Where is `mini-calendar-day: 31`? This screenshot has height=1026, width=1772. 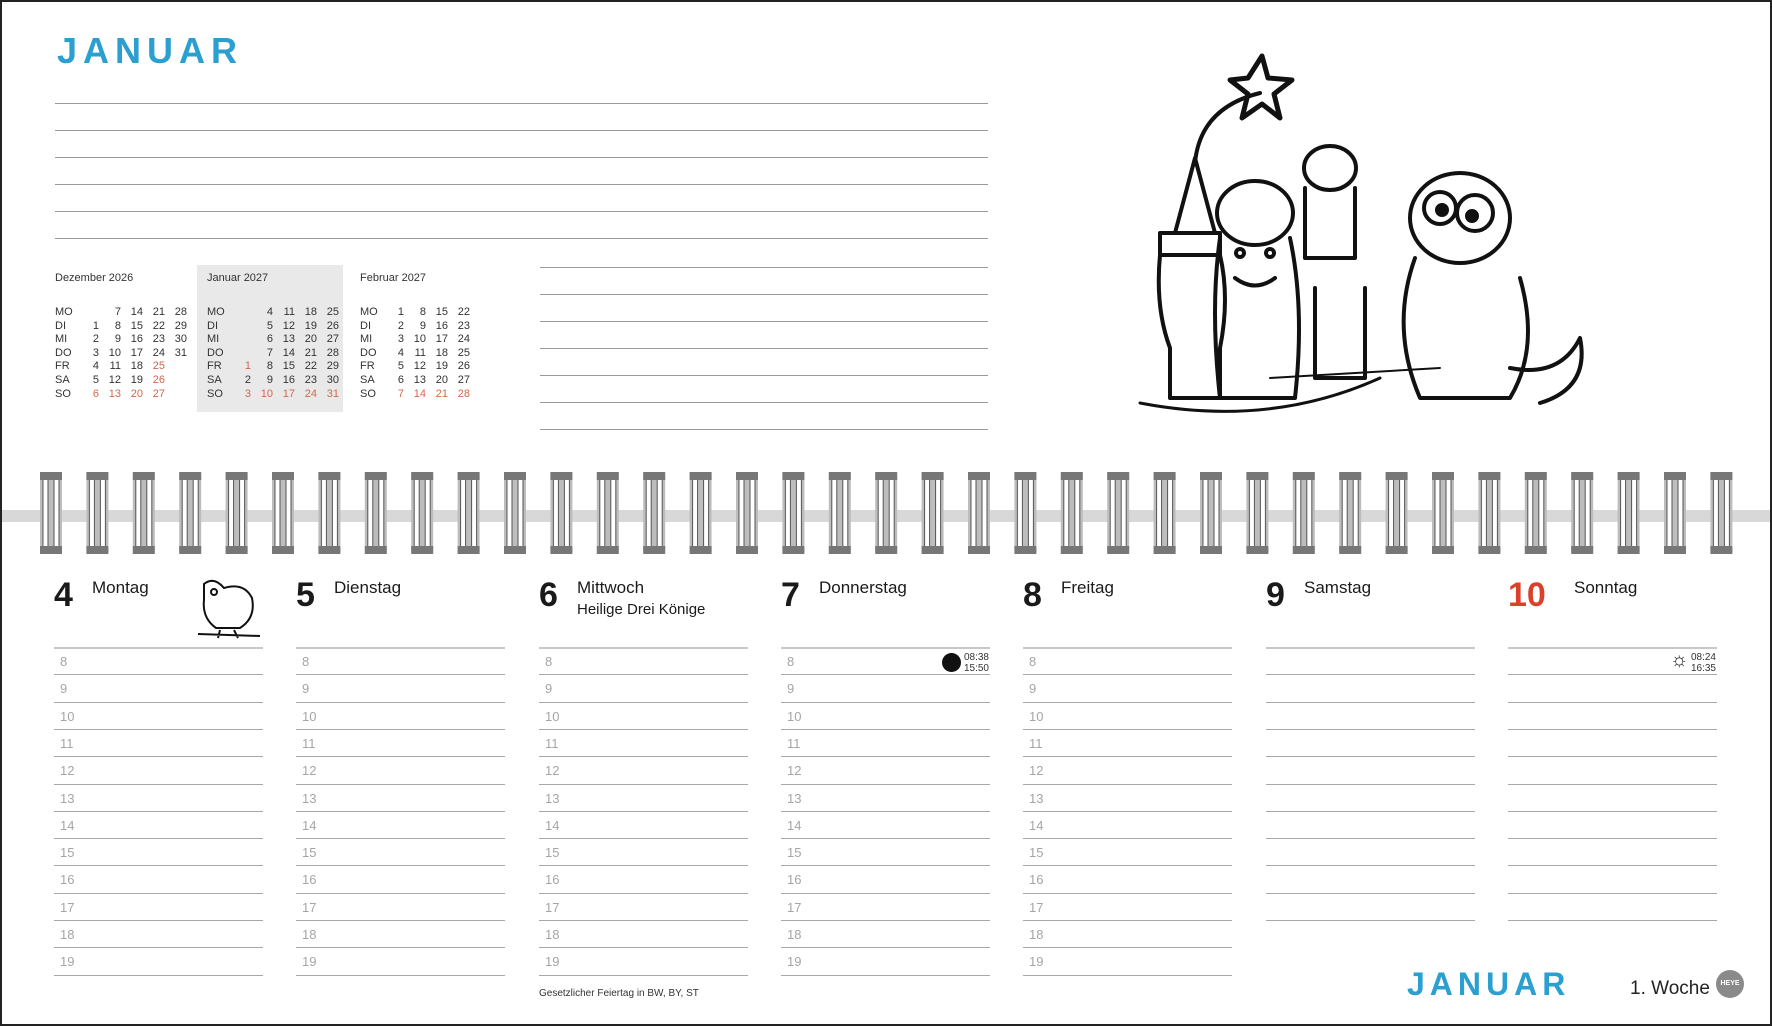
mini-calendar-day: 31 is located at coordinates (332, 393).